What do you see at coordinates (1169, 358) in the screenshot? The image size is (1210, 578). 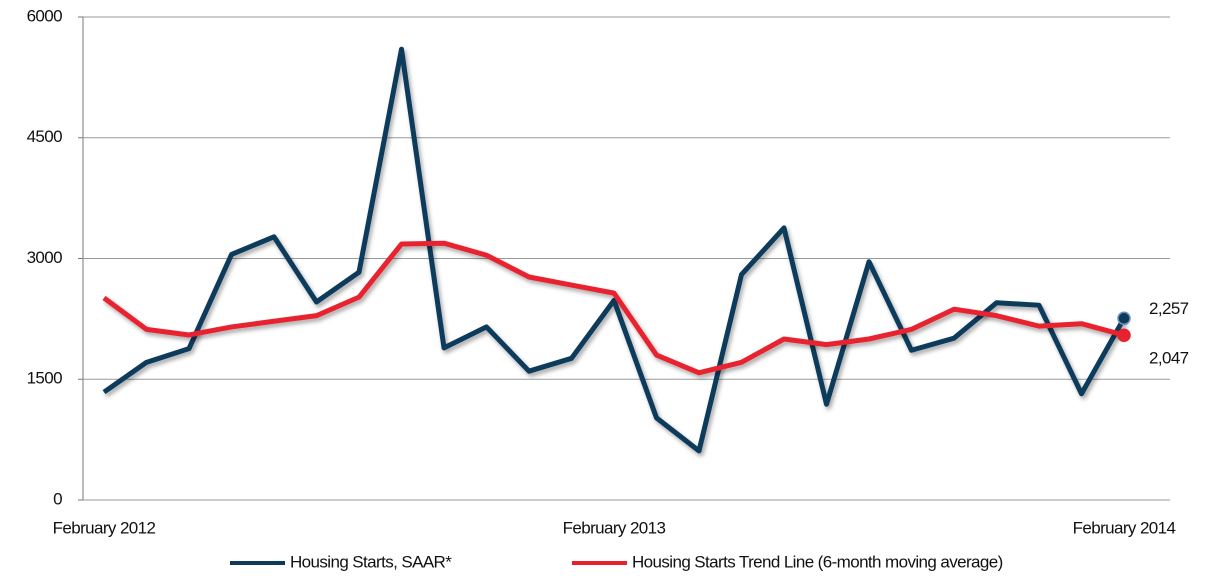 I see `value-label: 2,047` at bounding box center [1169, 358].